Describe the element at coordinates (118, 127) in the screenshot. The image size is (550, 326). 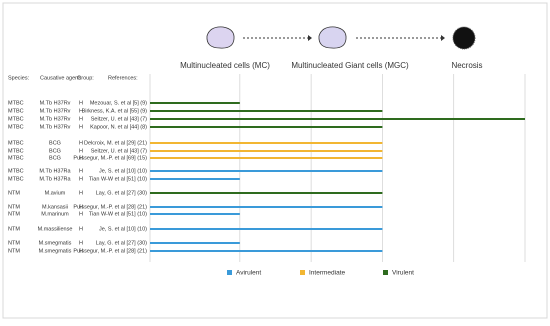
I see `reference: Kapoor, N. et al [44] (8)` at that location.